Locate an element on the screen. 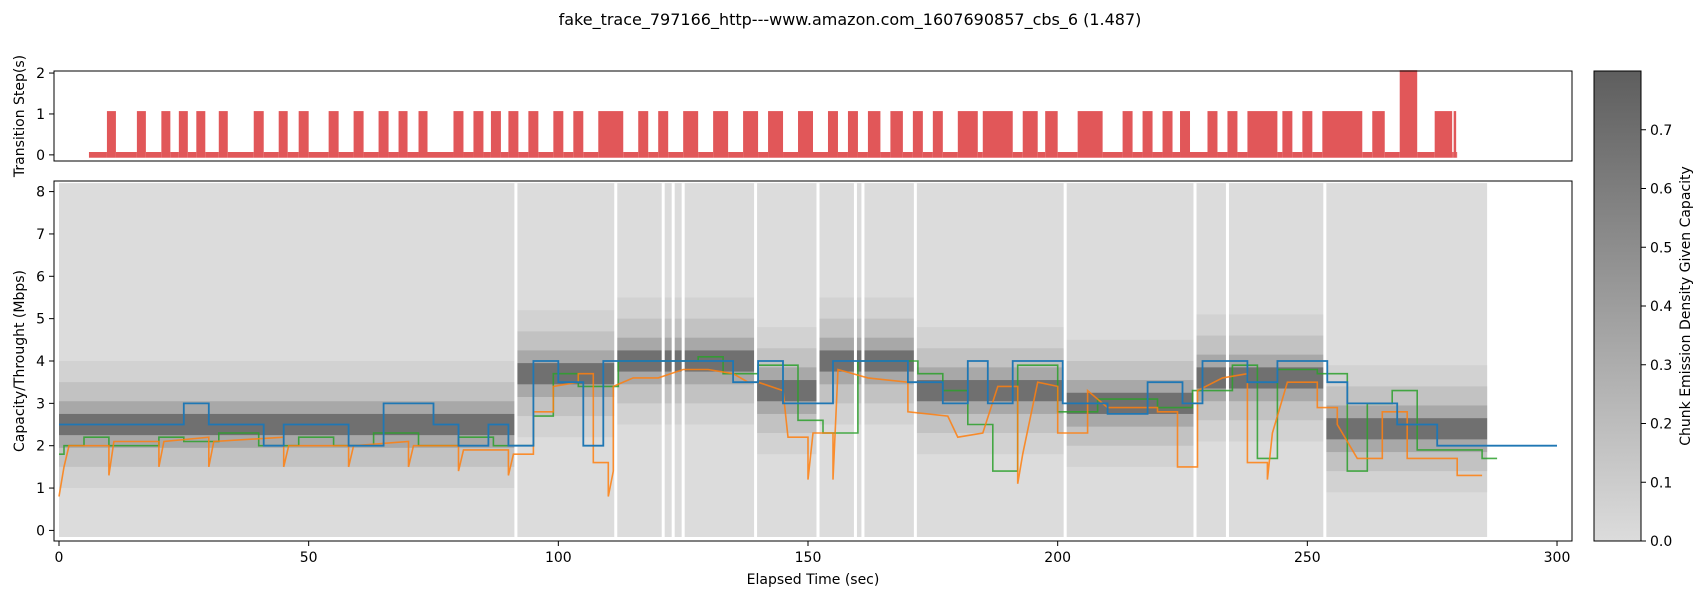 Image resolution: width=1700 pixels, height=600 pixels. top-y-tick-label: 0 is located at coordinates (40, 156).